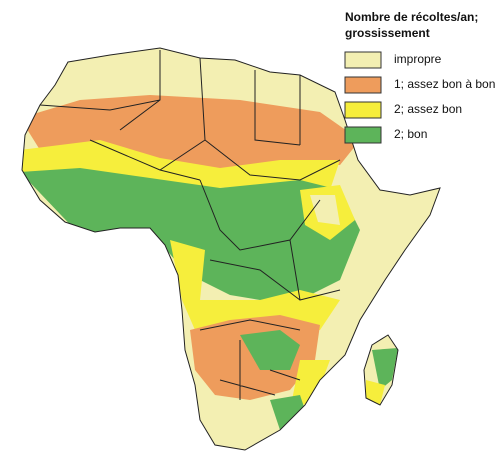 This screenshot has height=473, width=500. I want to click on legend-label: 1; assez bon à bon, so click(444, 84).